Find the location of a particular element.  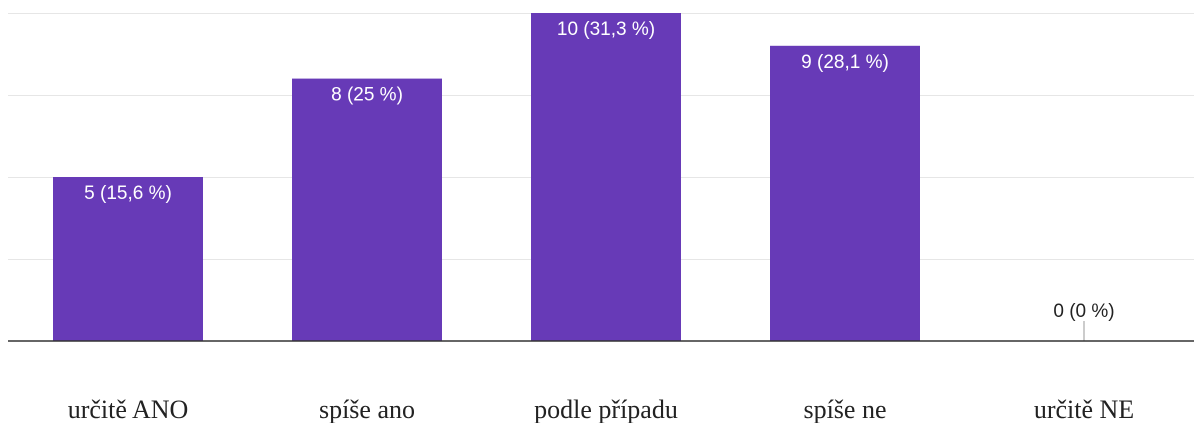

data-label: 10 (31,3 %) is located at coordinates (606, 29).